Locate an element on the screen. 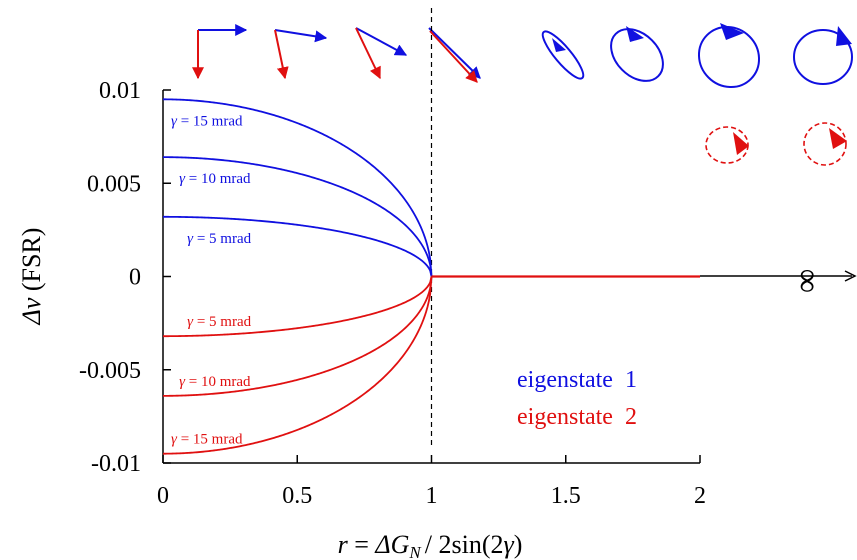  y-tick-label: -0.005 is located at coordinates (110, 371).